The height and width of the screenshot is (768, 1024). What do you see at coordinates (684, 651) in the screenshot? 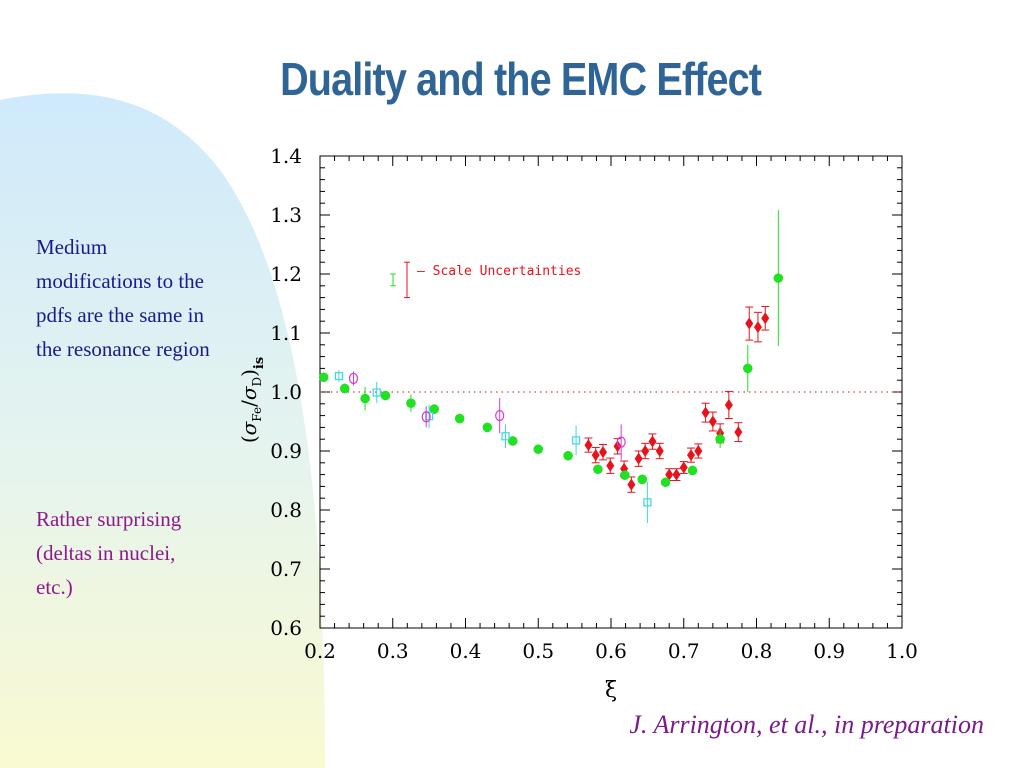
I see `x-tick-label: 0.7` at bounding box center [684, 651].